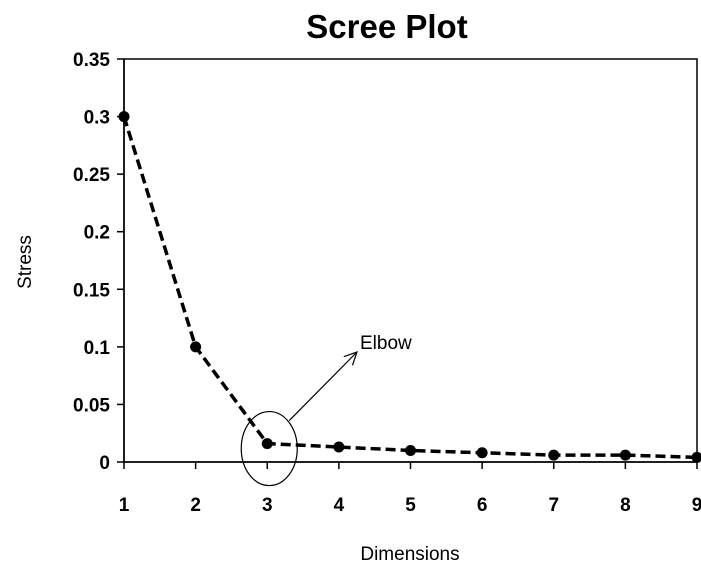 Image resolution: width=701 pixels, height=563 pixels. I want to click on x-tick-label: 9, so click(696, 505).